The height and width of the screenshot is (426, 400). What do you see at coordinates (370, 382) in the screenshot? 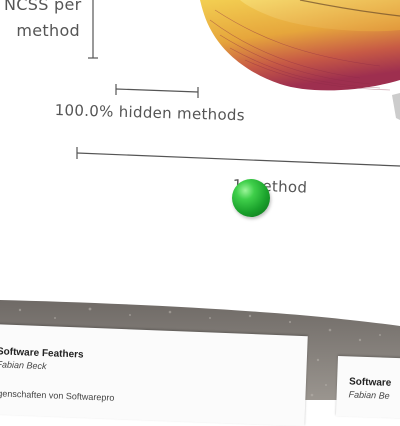
I see `card-title: Software` at bounding box center [370, 382].